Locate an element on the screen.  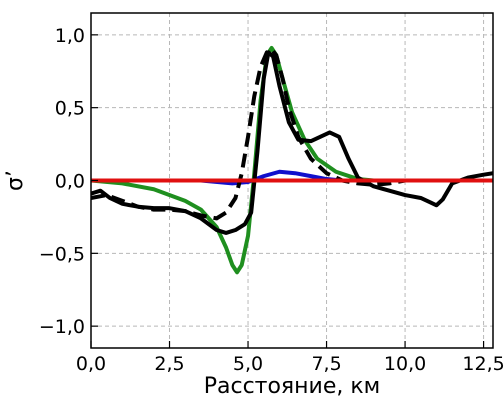
y-tick-label: −1,0 is located at coordinates (62, 327).